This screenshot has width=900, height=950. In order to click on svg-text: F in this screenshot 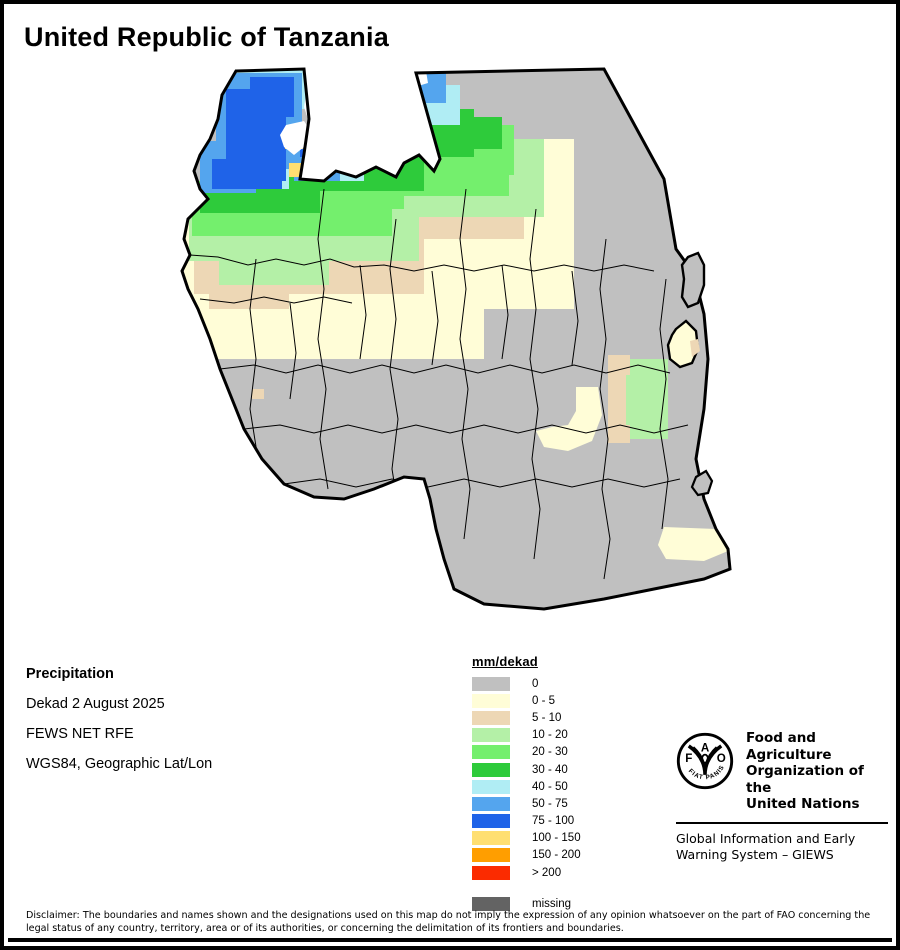, I will do `click(688, 758)`.